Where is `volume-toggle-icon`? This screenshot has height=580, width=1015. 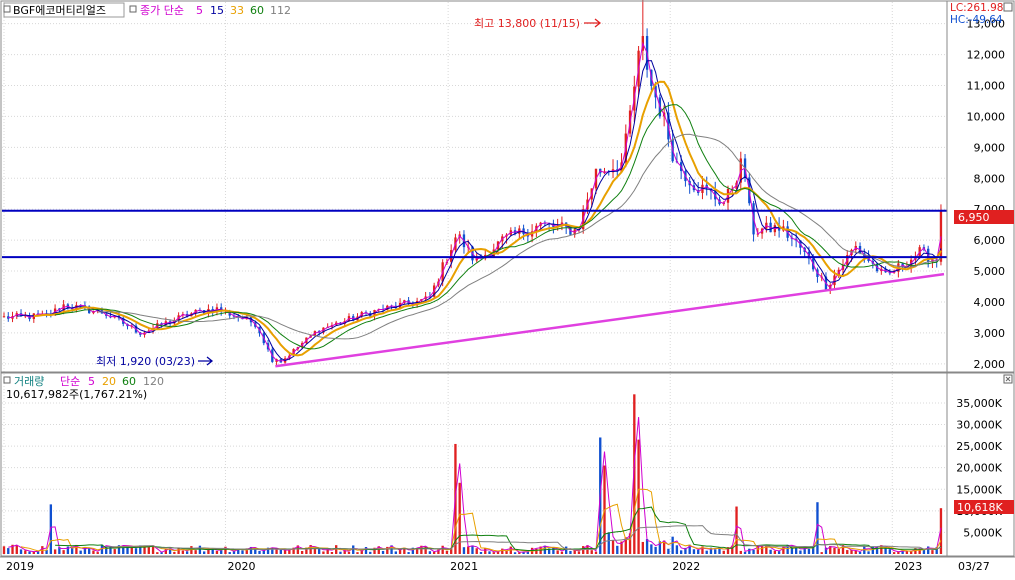 volume-toggle-icon is located at coordinates (7, 380).